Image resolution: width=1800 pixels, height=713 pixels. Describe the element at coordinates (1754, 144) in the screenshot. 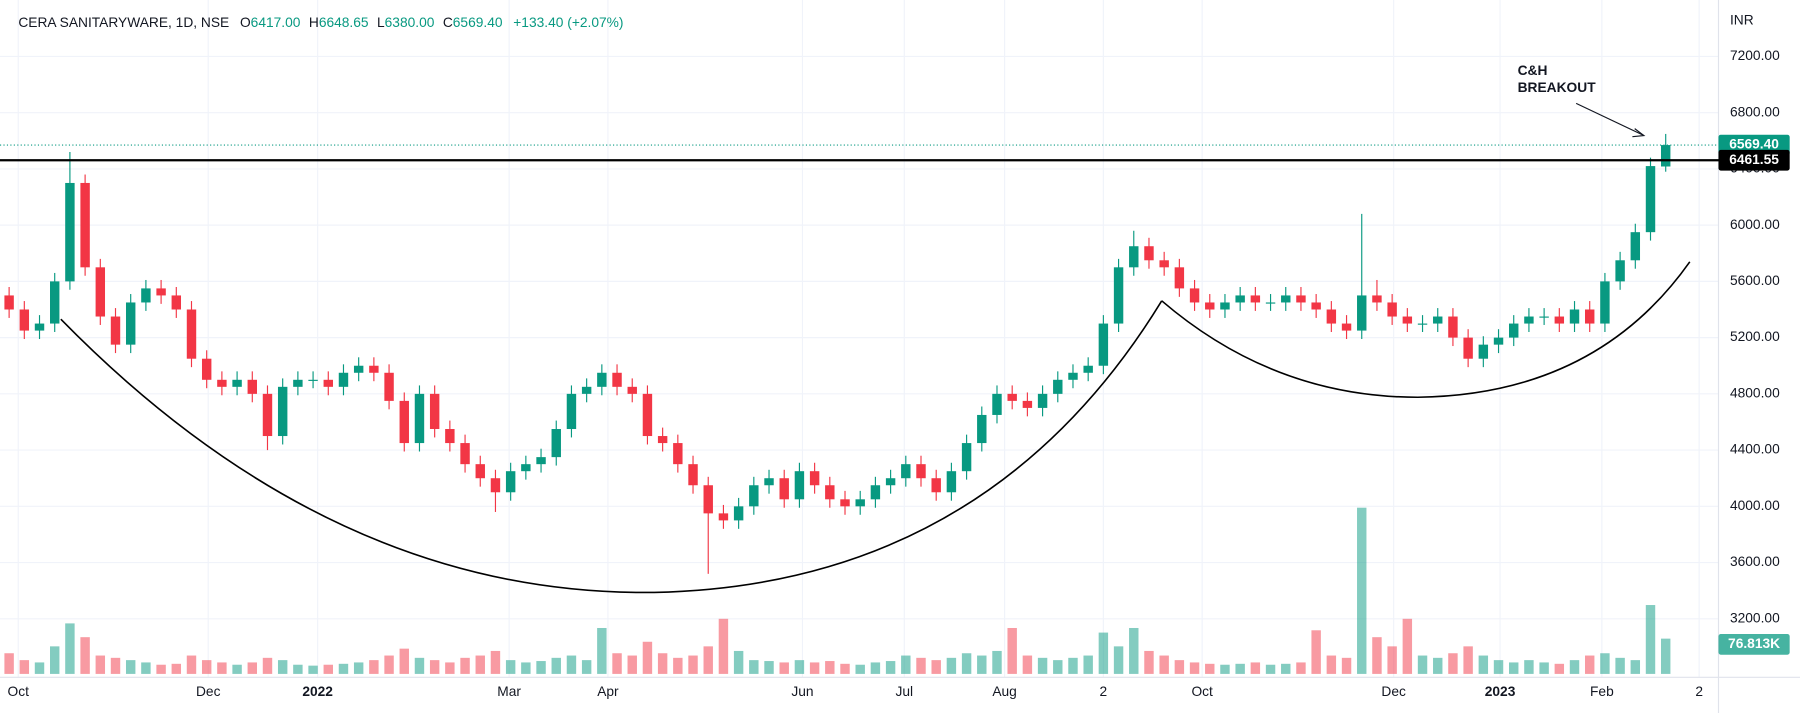

I see `price-label: 6569.40` at that location.